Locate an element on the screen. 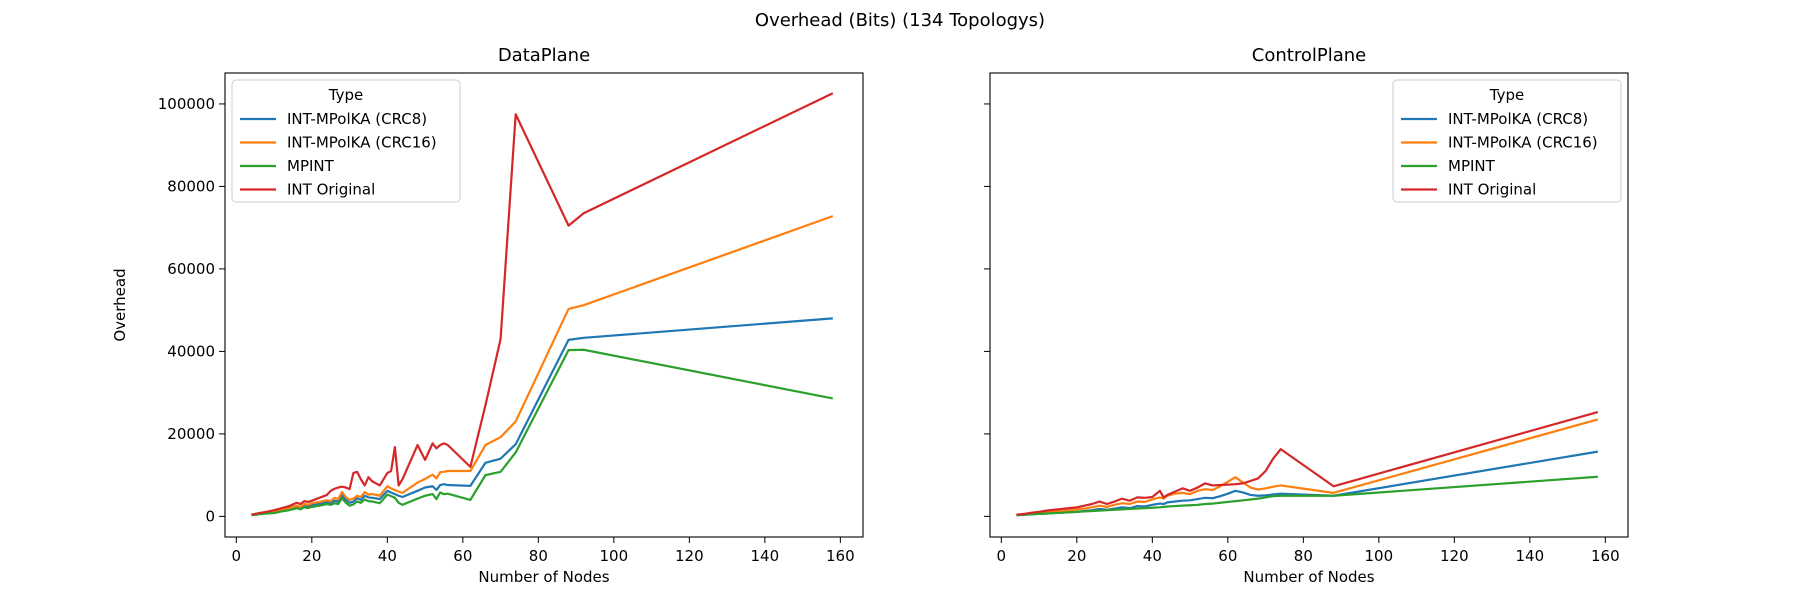 The width and height of the screenshot is (1800, 604). controlplane-legend-item-label: INT-MPolKA (CRC8) is located at coordinates (1518, 119).